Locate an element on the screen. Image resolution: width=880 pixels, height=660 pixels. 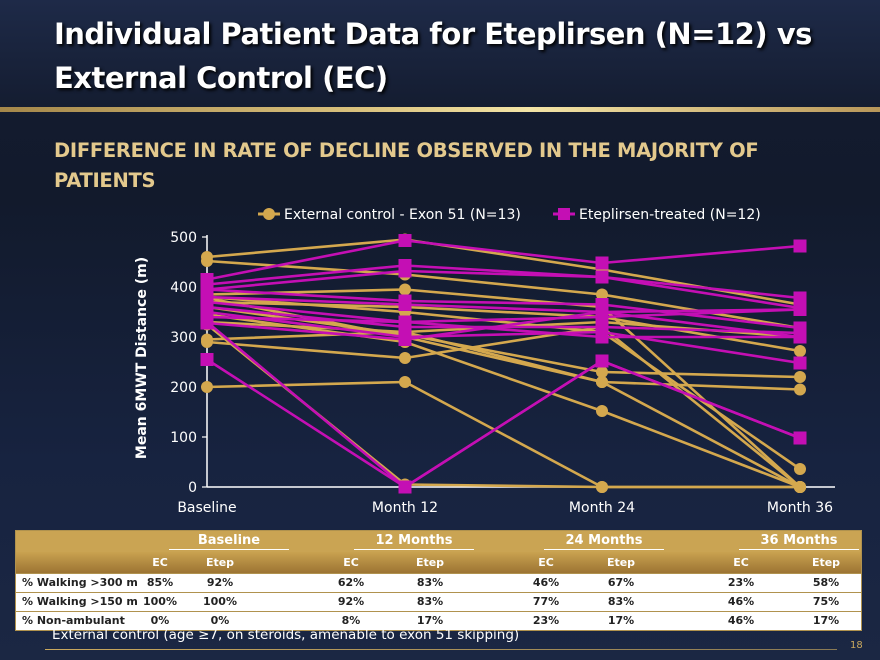
y-tick-label: 400 is located at coordinates (183, 288).